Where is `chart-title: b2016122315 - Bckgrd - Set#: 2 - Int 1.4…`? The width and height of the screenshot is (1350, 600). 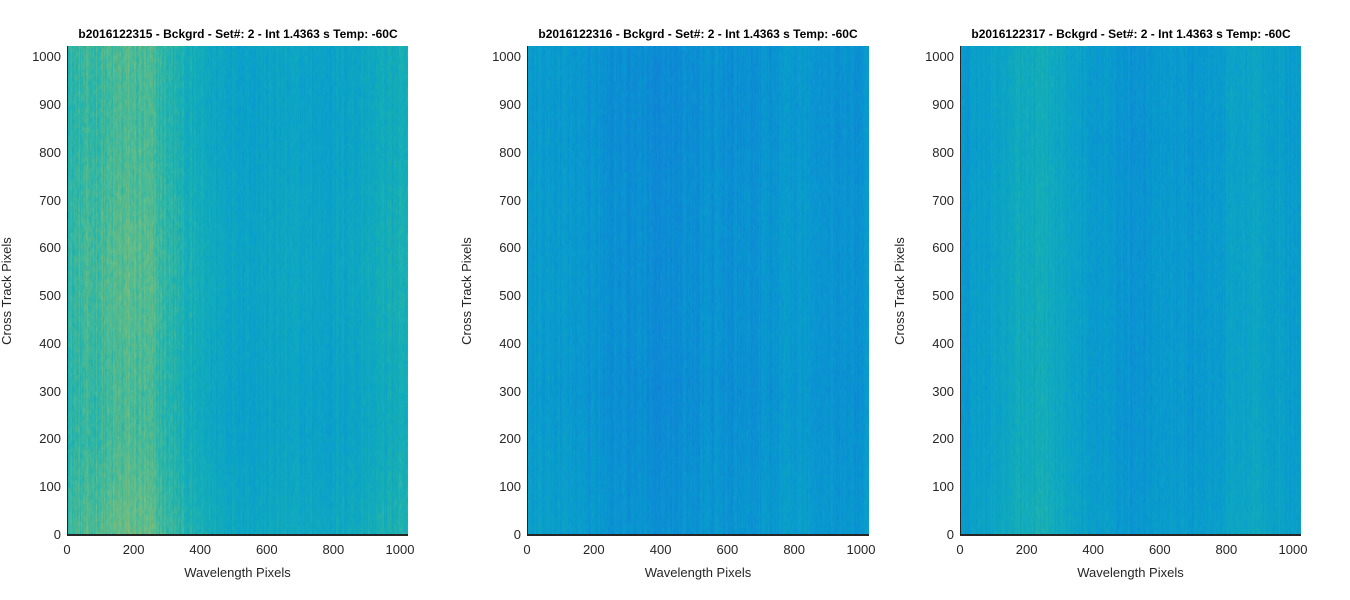
chart-title: b2016122315 - Bckgrd - Set#: 2 - Int 1.4… is located at coordinates (238, 34).